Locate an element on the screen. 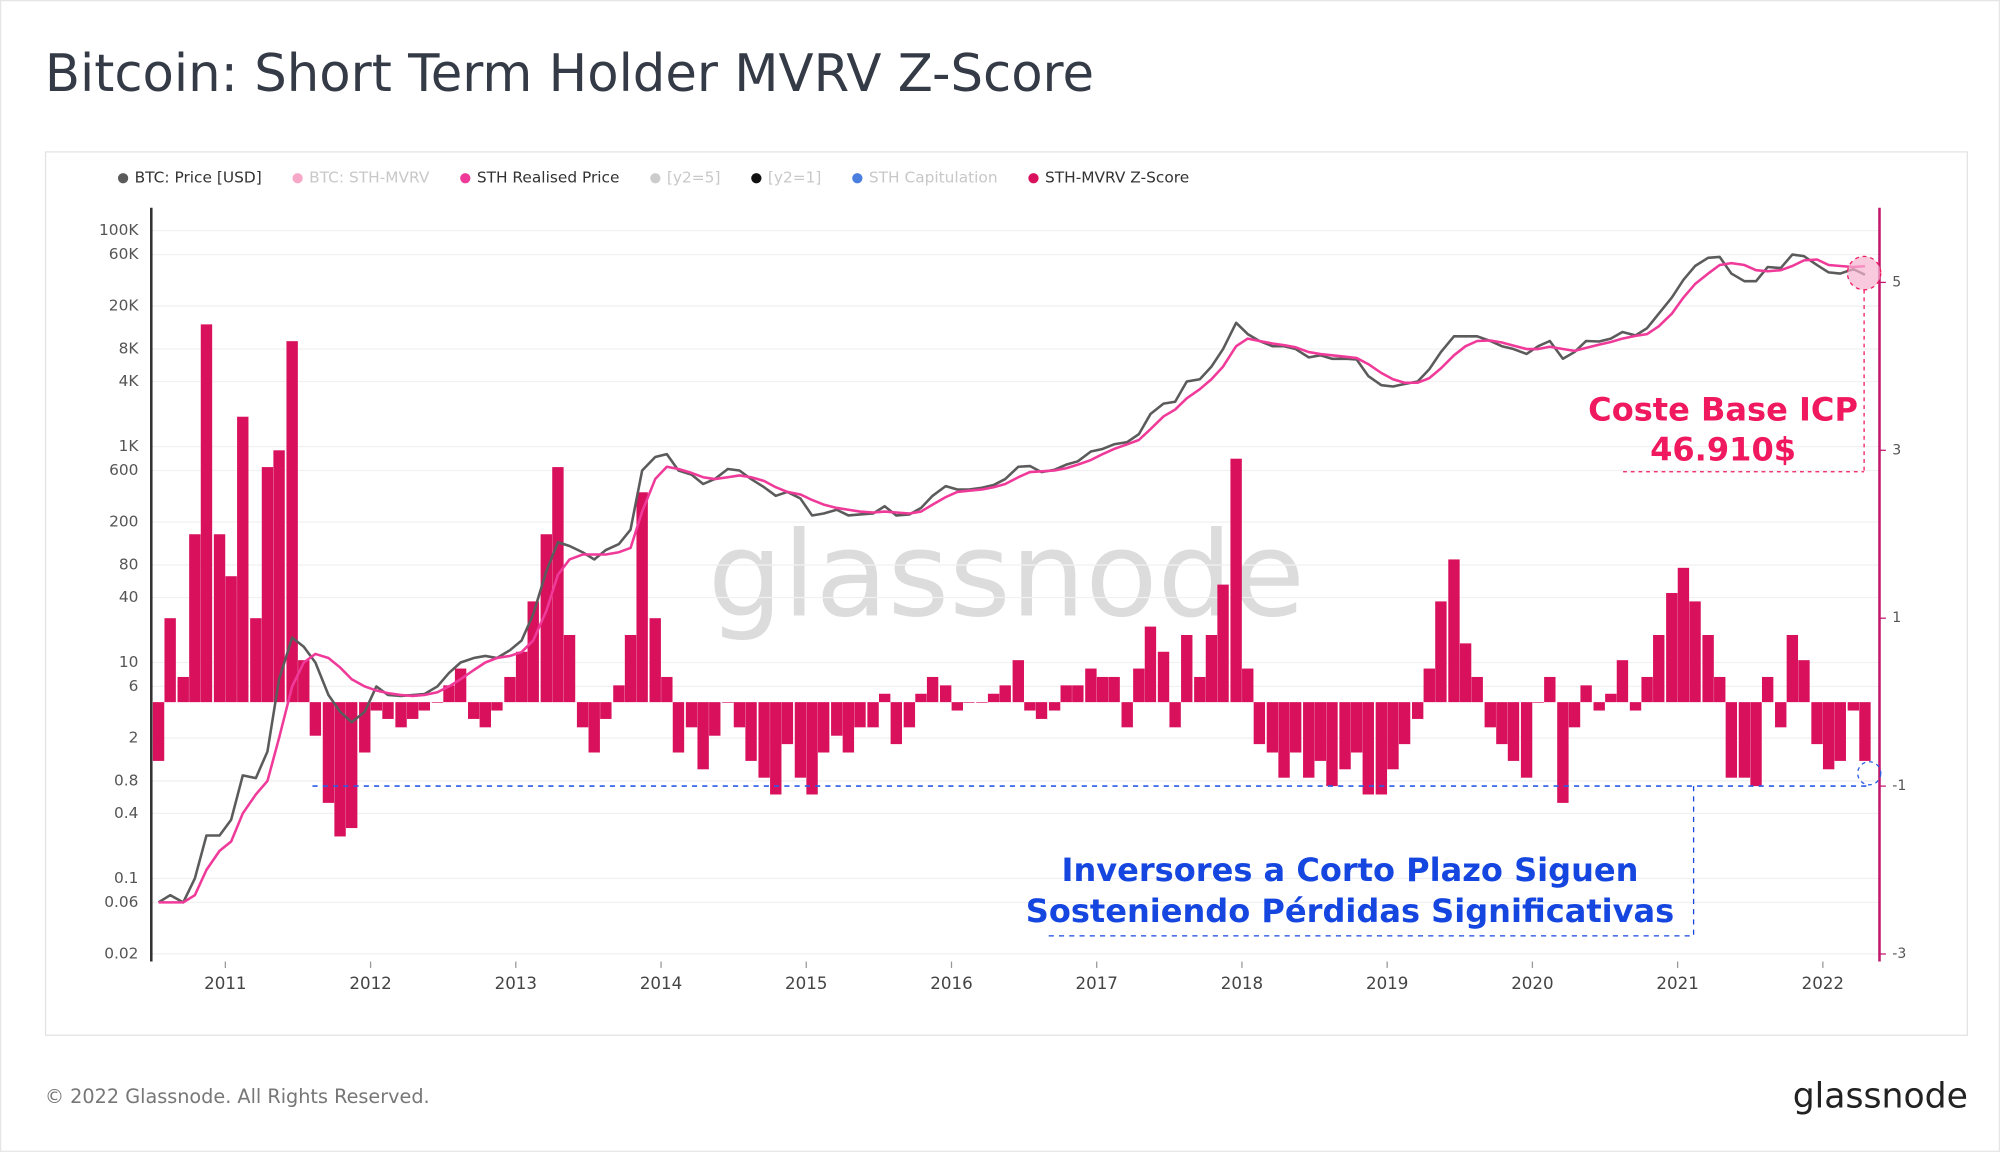  legend-label: STH Capitulation is located at coordinates (933, 178).